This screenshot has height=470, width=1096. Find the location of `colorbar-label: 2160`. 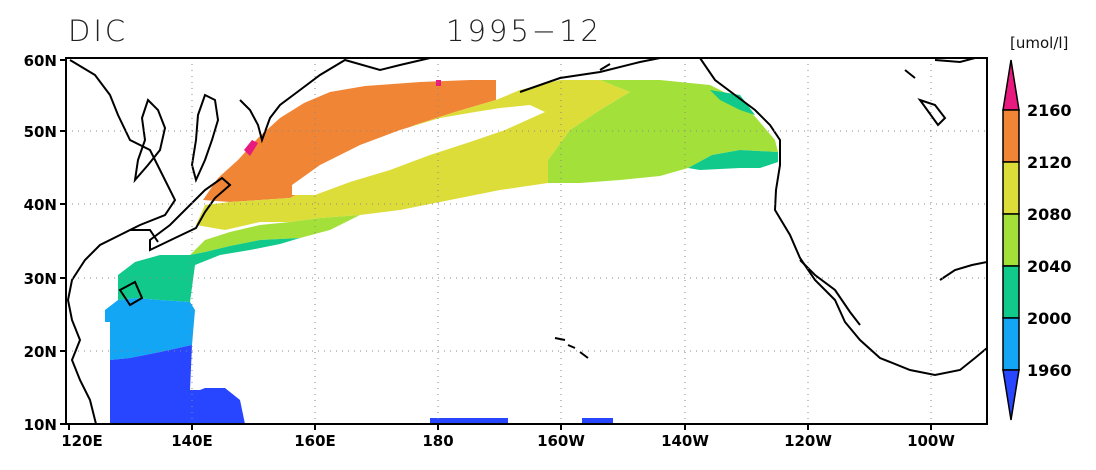

colorbar-label: 2160 is located at coordinates (1049, 110).